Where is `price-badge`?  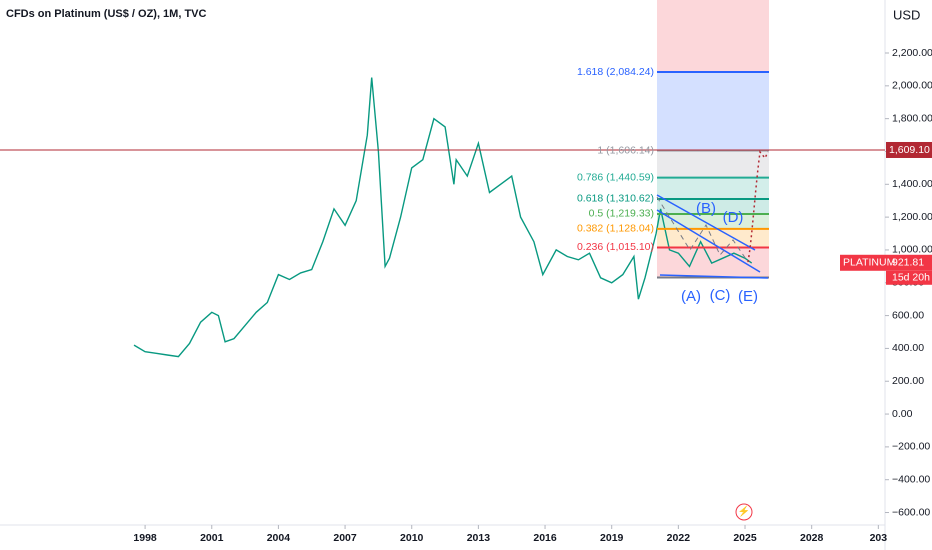 price-badge is located at coordinates (886, 262).